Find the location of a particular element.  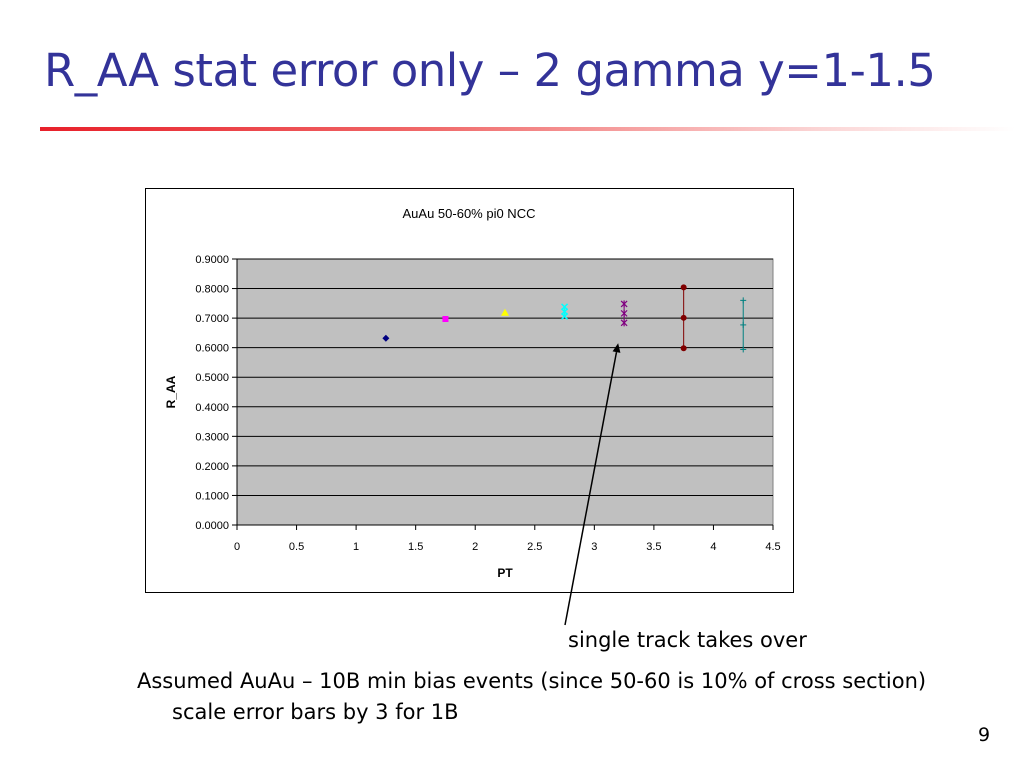

x-axis-label: PT is located at coordinates (505, 573).